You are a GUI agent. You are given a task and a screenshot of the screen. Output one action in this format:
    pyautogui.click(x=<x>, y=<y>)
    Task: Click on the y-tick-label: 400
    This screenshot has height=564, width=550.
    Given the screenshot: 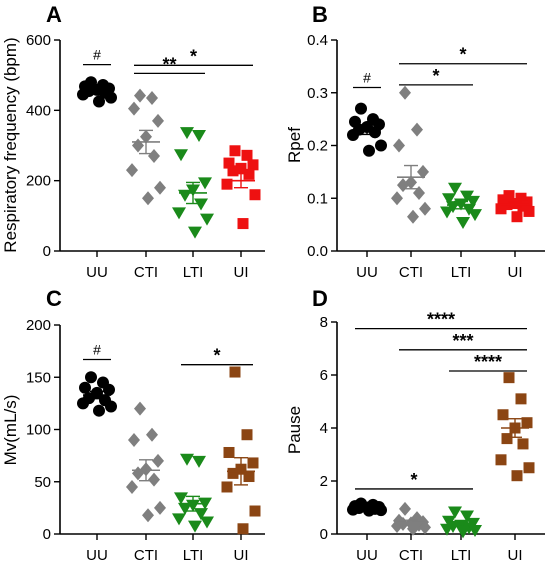 What is the action you would take?
    pyautogui.click(x=38, y=110)
    